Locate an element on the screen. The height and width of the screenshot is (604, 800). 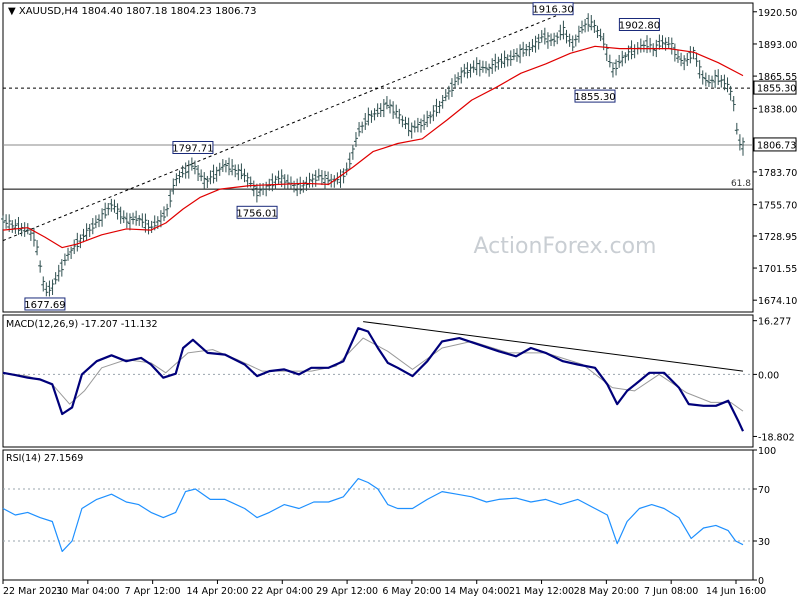
macd-tick-label: 0.00 is located at coordinates (768, 375).